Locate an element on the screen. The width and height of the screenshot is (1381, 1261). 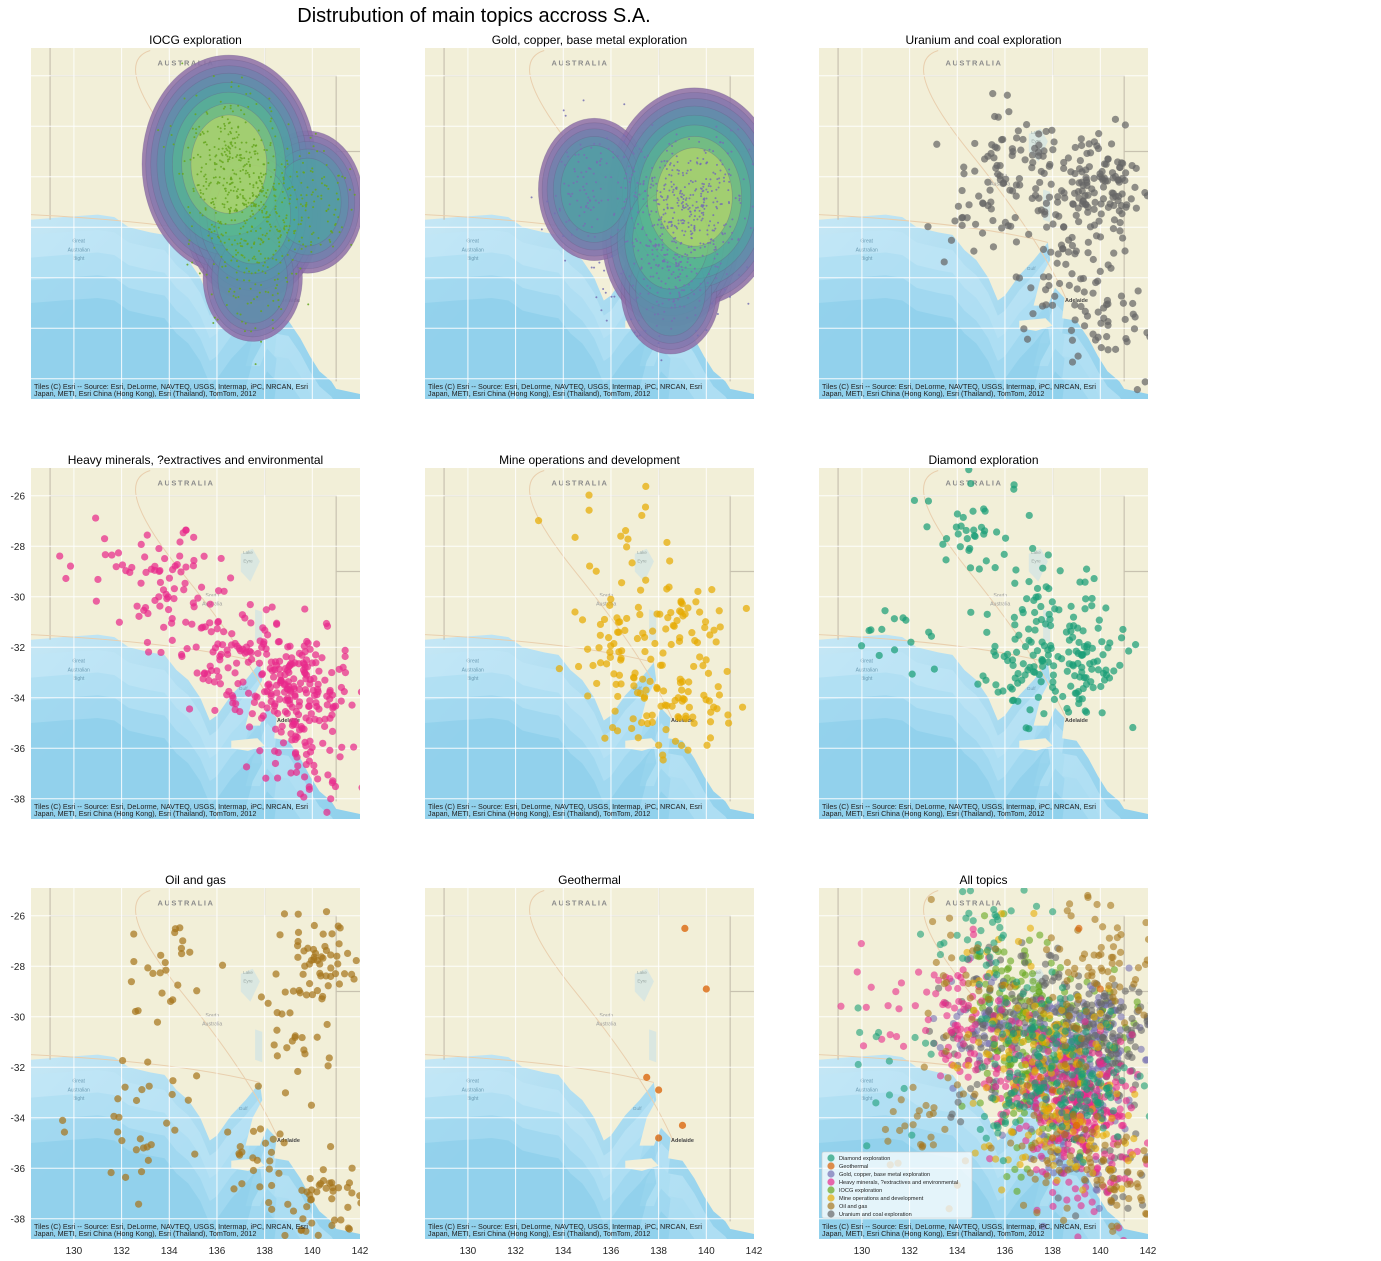
map-label-region: Australia is located at coordinates (606, 1025).